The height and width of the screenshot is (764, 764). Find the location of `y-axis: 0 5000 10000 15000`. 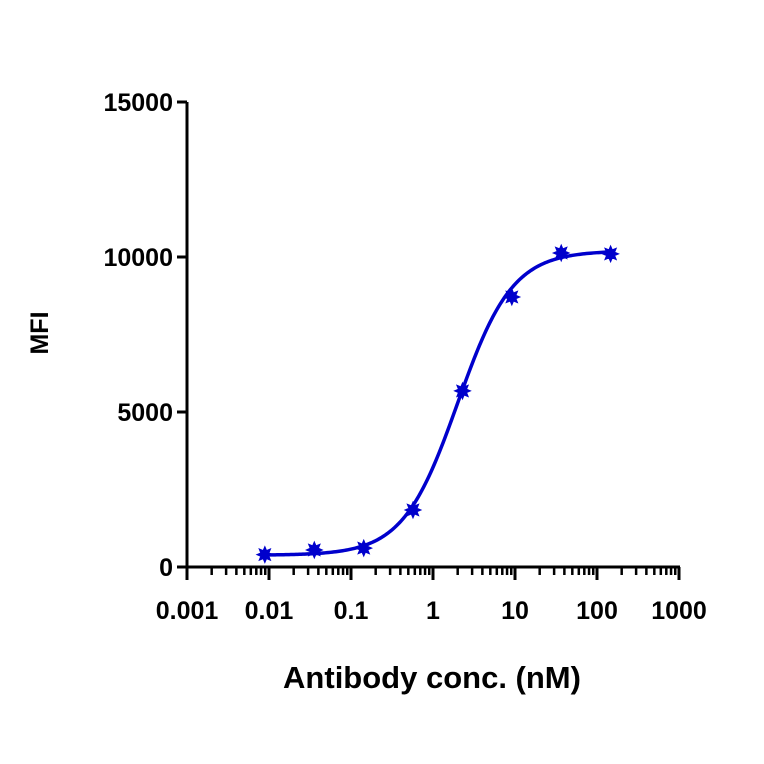

y-axis: 0 5000 10000 15000 is located at coordinates (146, 335).